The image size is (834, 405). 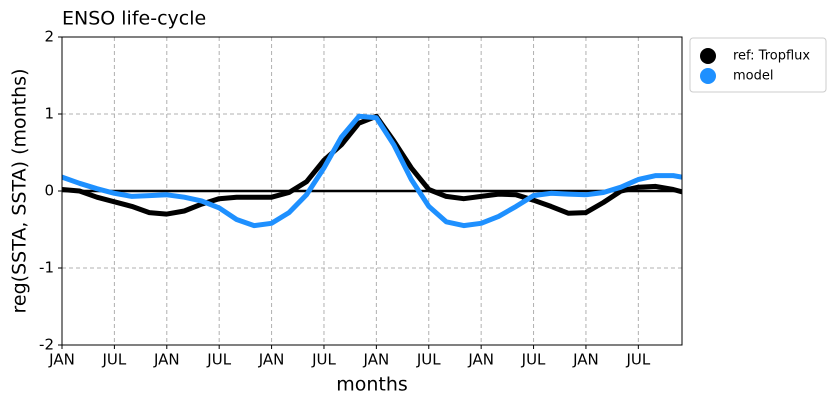 I want to click on chart-title: ENSO life-cycle, so click(x=134, y=19).